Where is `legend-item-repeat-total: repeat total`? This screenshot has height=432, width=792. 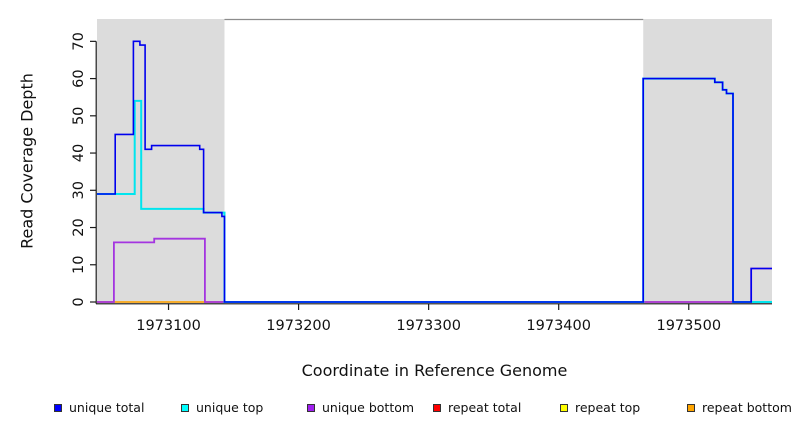
legend-item-repeat-total: repeat total is located at coordinates (477, 408).